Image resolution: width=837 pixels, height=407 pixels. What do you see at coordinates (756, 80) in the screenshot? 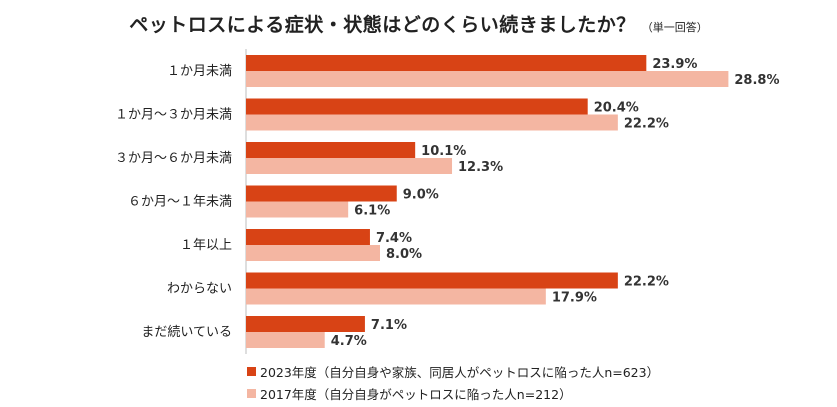
I see `data-label-2017: 28.8%` at bounding box center [756, 80].